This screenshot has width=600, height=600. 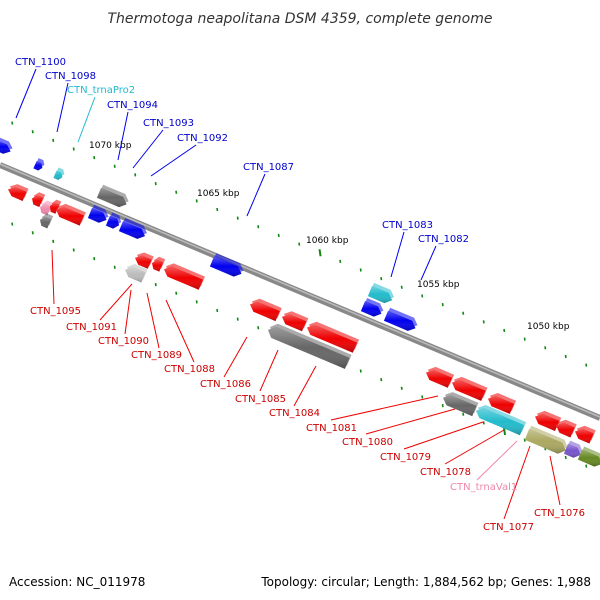 I want to click on gene-ctn-1077-olive-shade, so click(x=545, y=441).